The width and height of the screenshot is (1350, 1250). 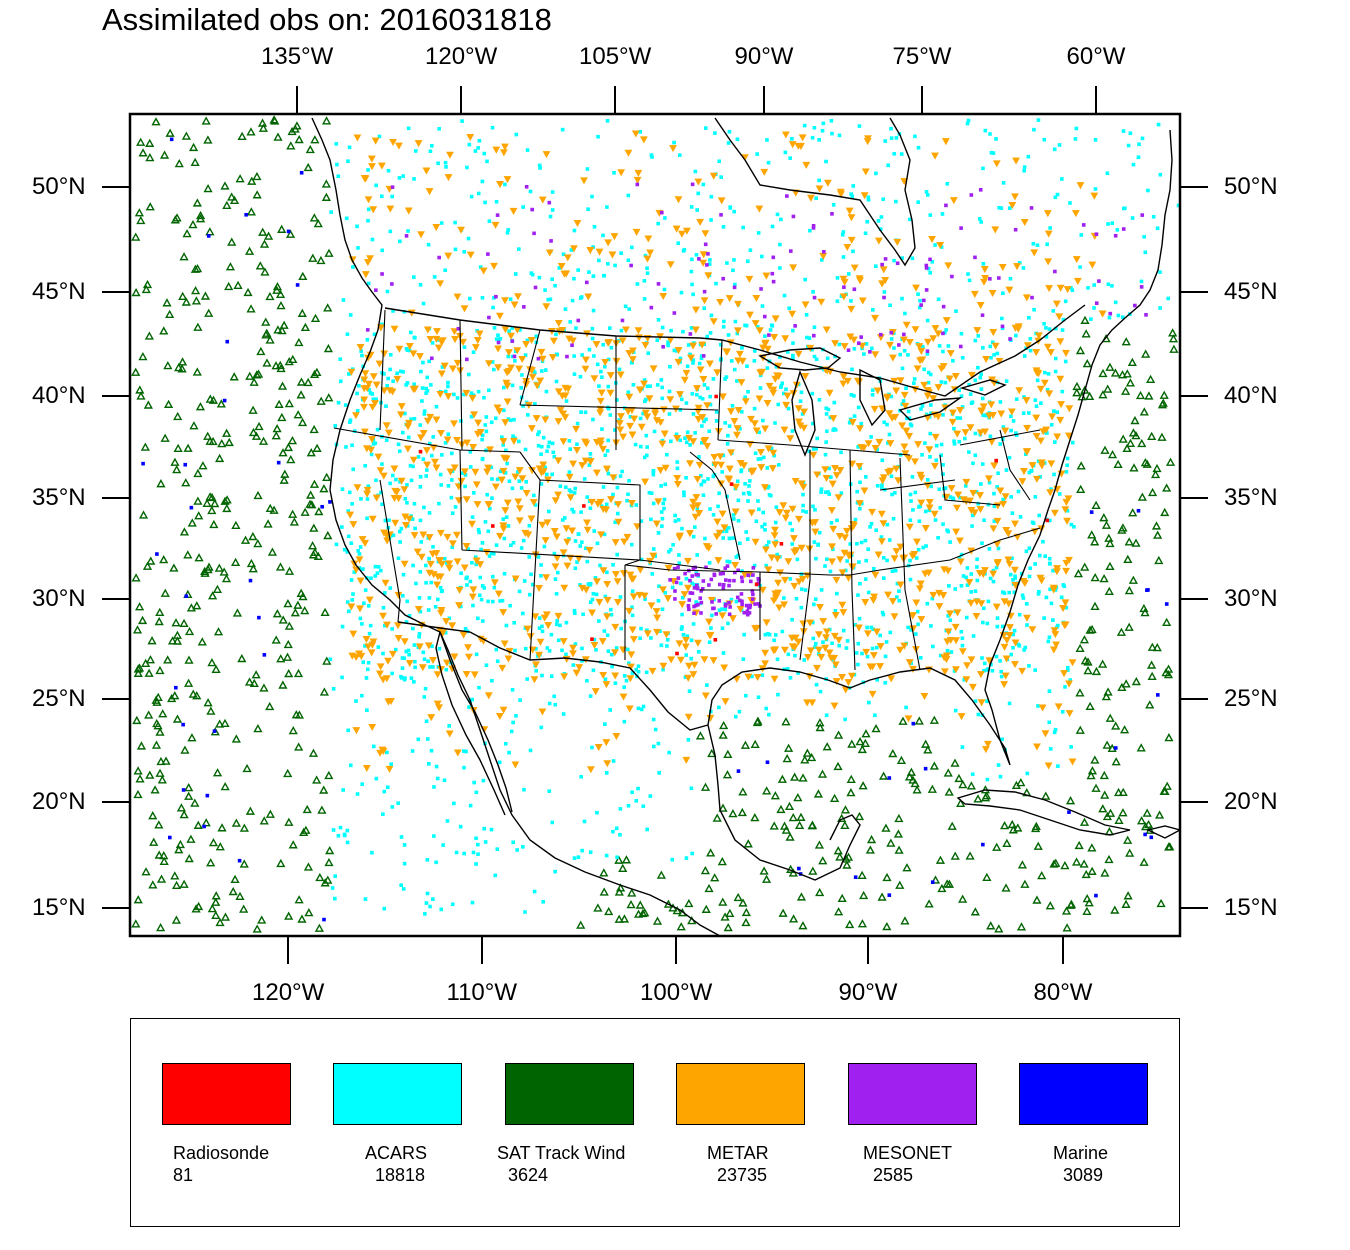 What do you see at coordinates (1083, 1175) in the screenshot?
I see `legend-count-marine: 3089` at bounding box center [1083, 1175].